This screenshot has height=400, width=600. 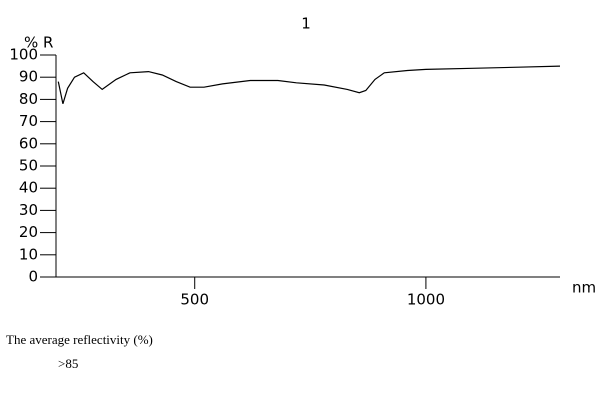 I want to click on y-tick-label: 60, so click(x=28, y=143).